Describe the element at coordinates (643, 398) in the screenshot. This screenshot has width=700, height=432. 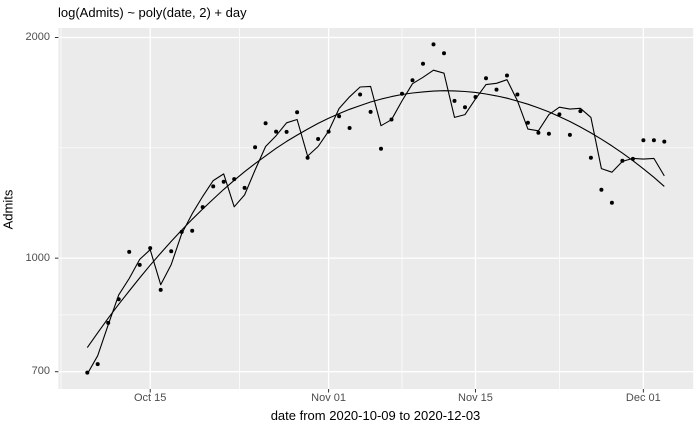
I see `x-tick-label: Dec 01` at that location.